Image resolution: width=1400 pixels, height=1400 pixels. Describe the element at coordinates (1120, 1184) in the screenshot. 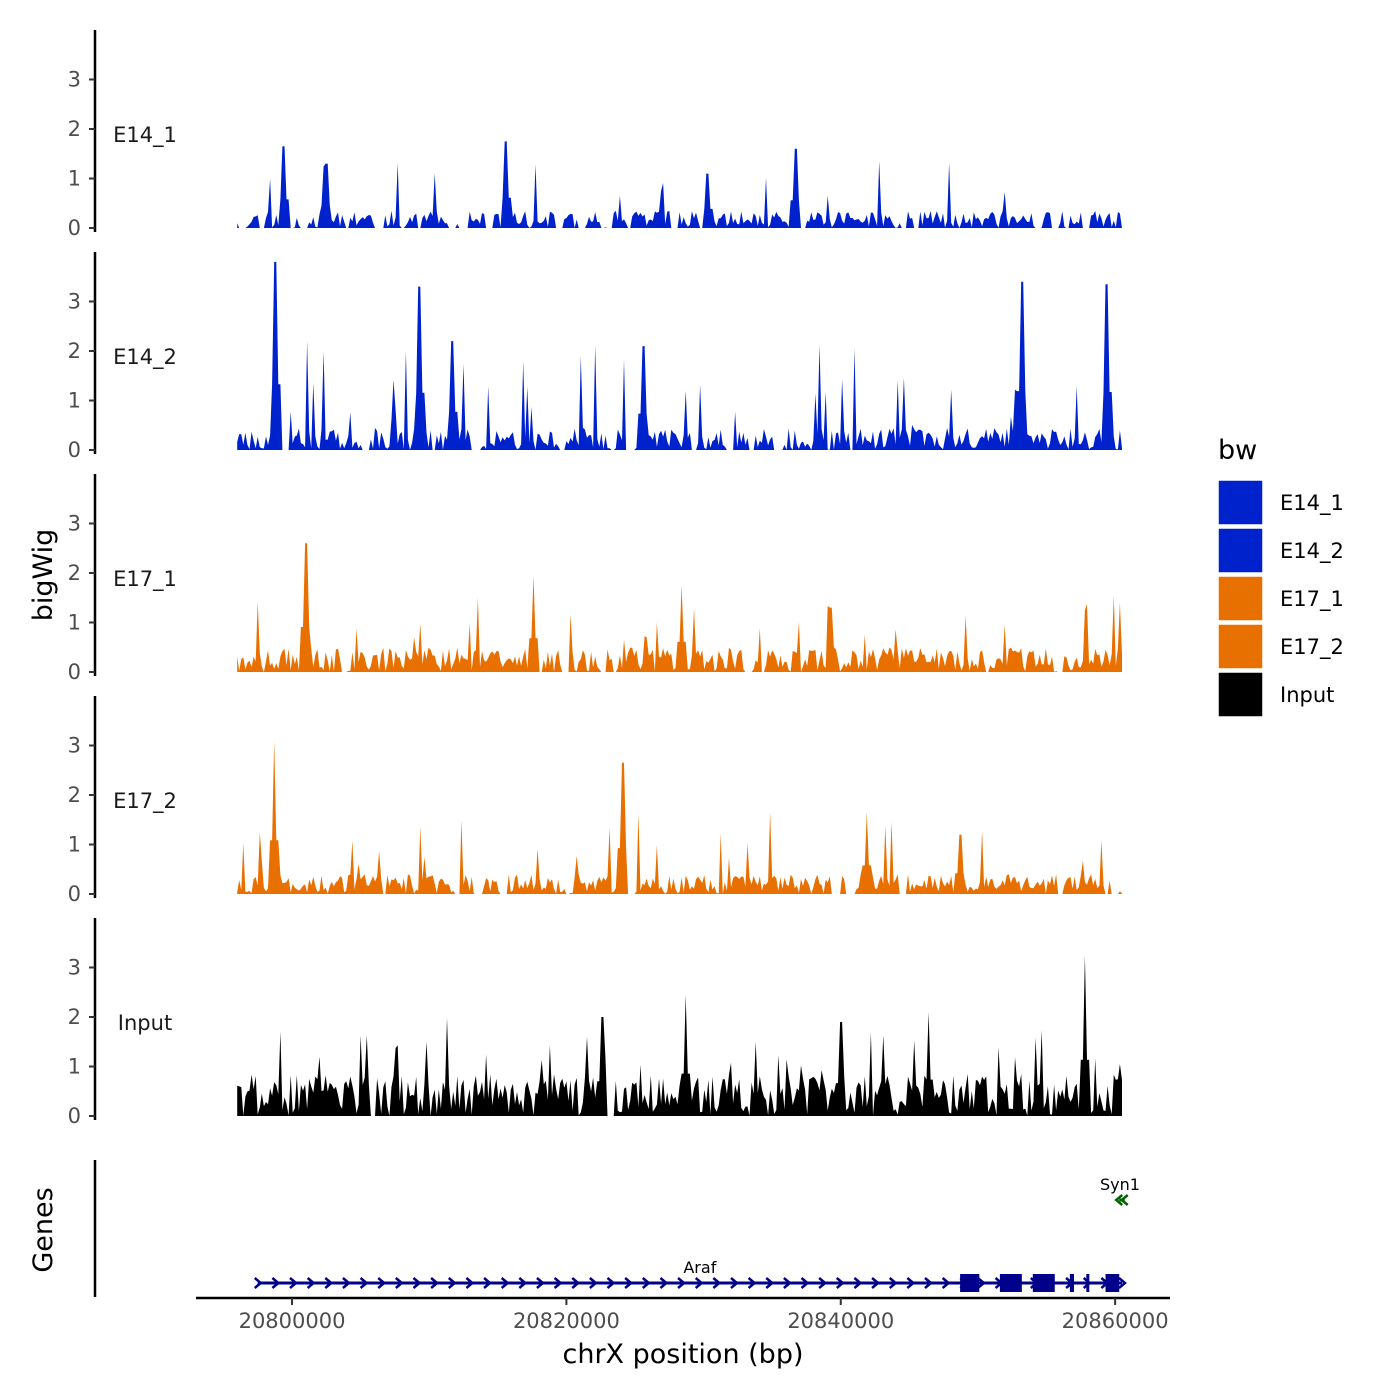

I see `gene-label: Syn1` at that location.